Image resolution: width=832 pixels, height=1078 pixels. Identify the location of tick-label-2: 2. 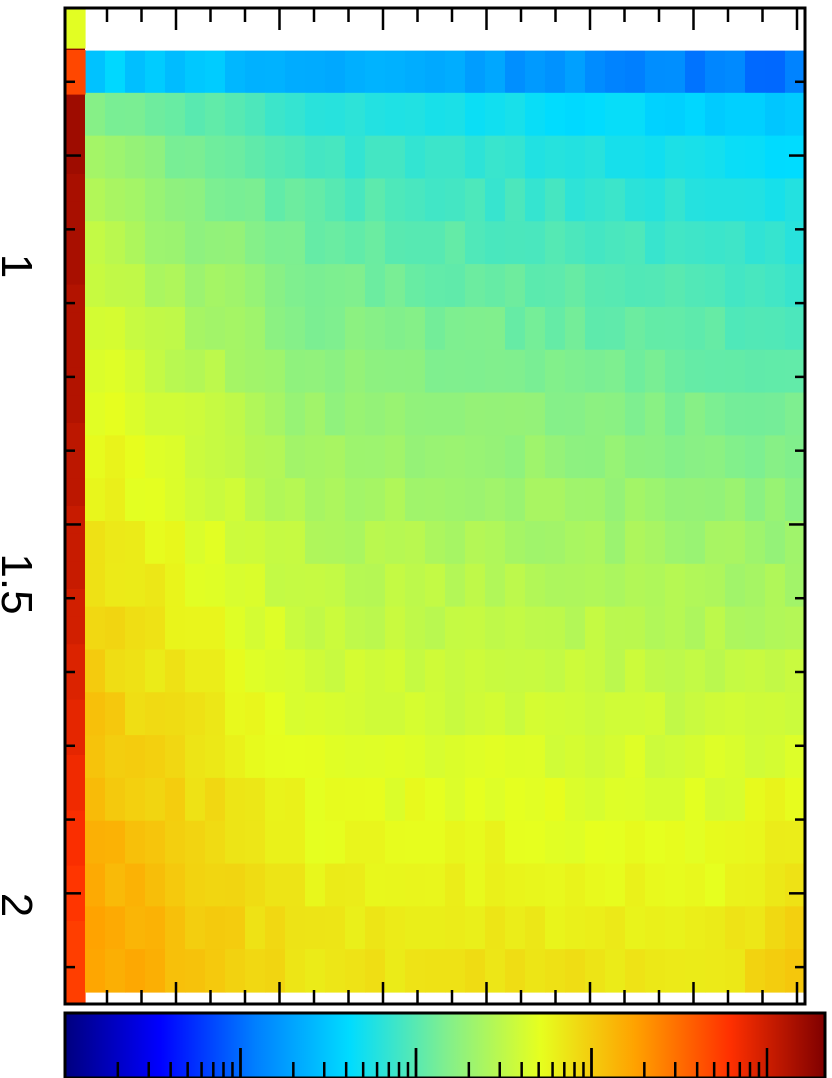
(20, 905).